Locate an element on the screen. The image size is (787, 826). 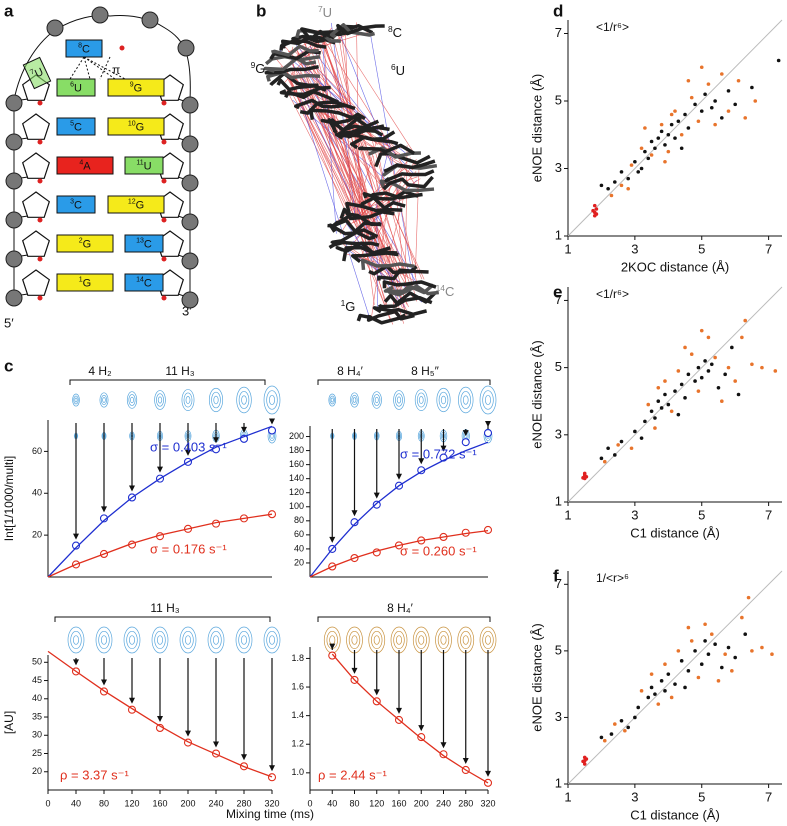
x-tick-label: 7 is located at coordinates (768, 796).